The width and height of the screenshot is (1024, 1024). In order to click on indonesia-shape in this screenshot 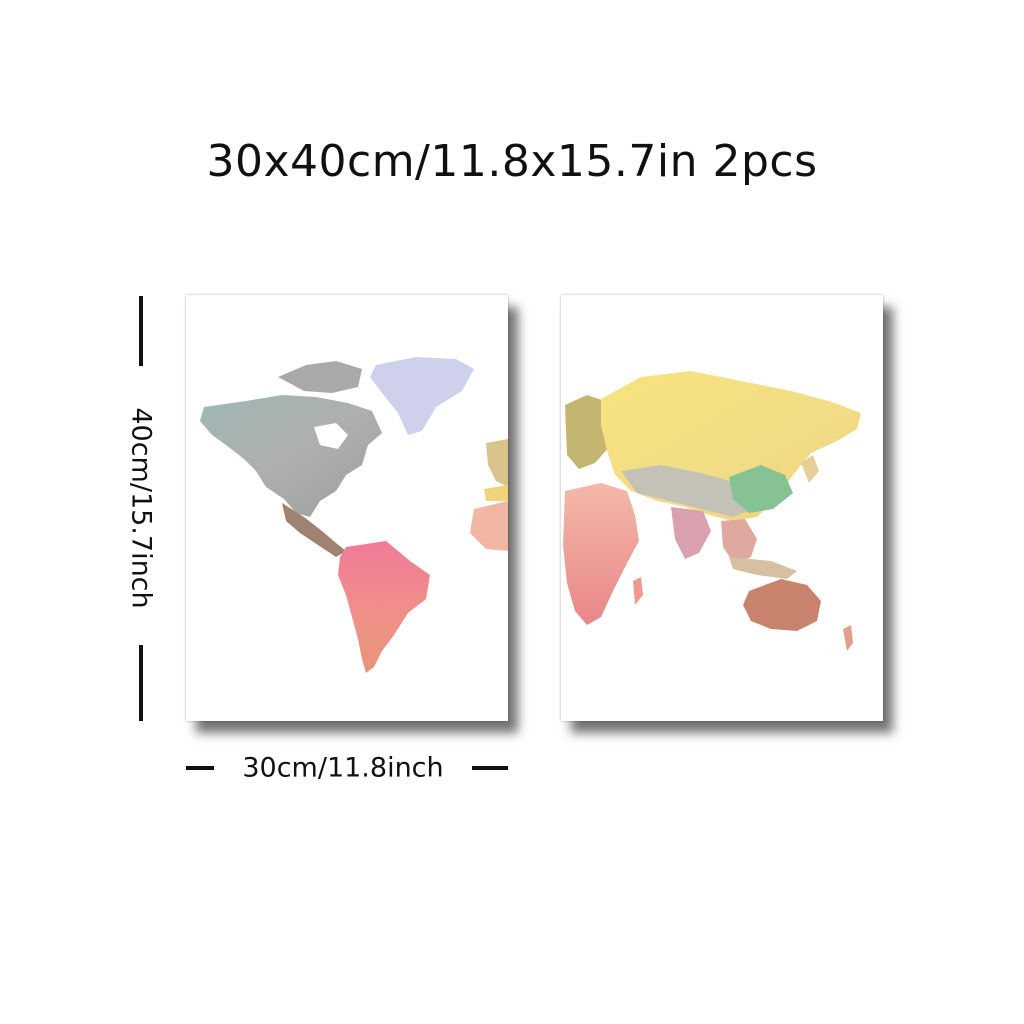, I will do `click(763, 568)`.